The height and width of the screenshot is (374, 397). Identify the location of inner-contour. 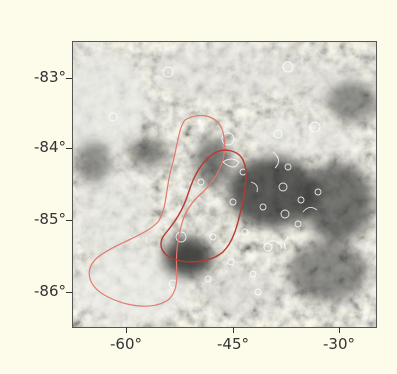
(203, 206).